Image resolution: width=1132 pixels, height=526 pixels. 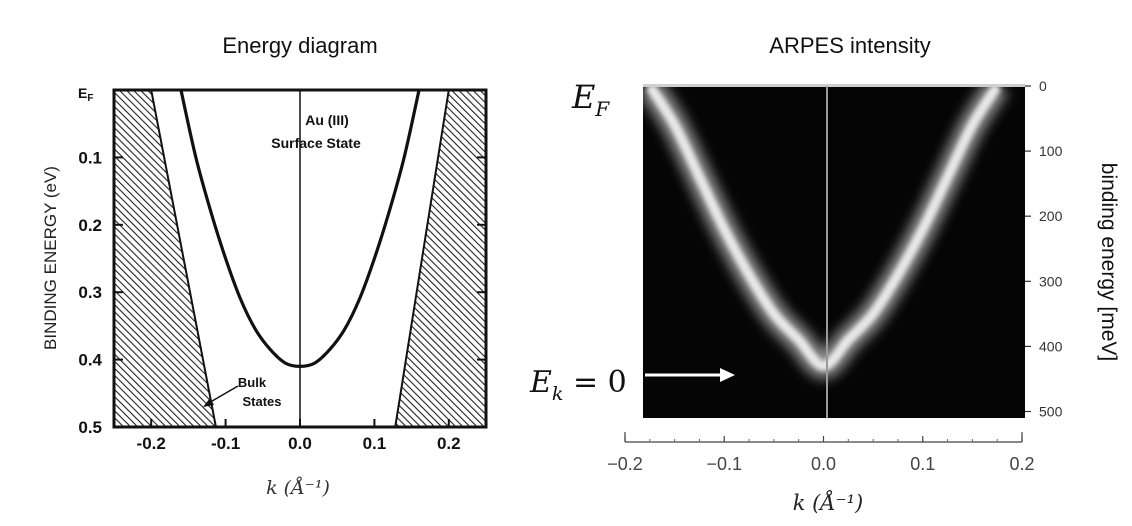 I want to click on arpes-top-edge, so click(x=834, y=85).